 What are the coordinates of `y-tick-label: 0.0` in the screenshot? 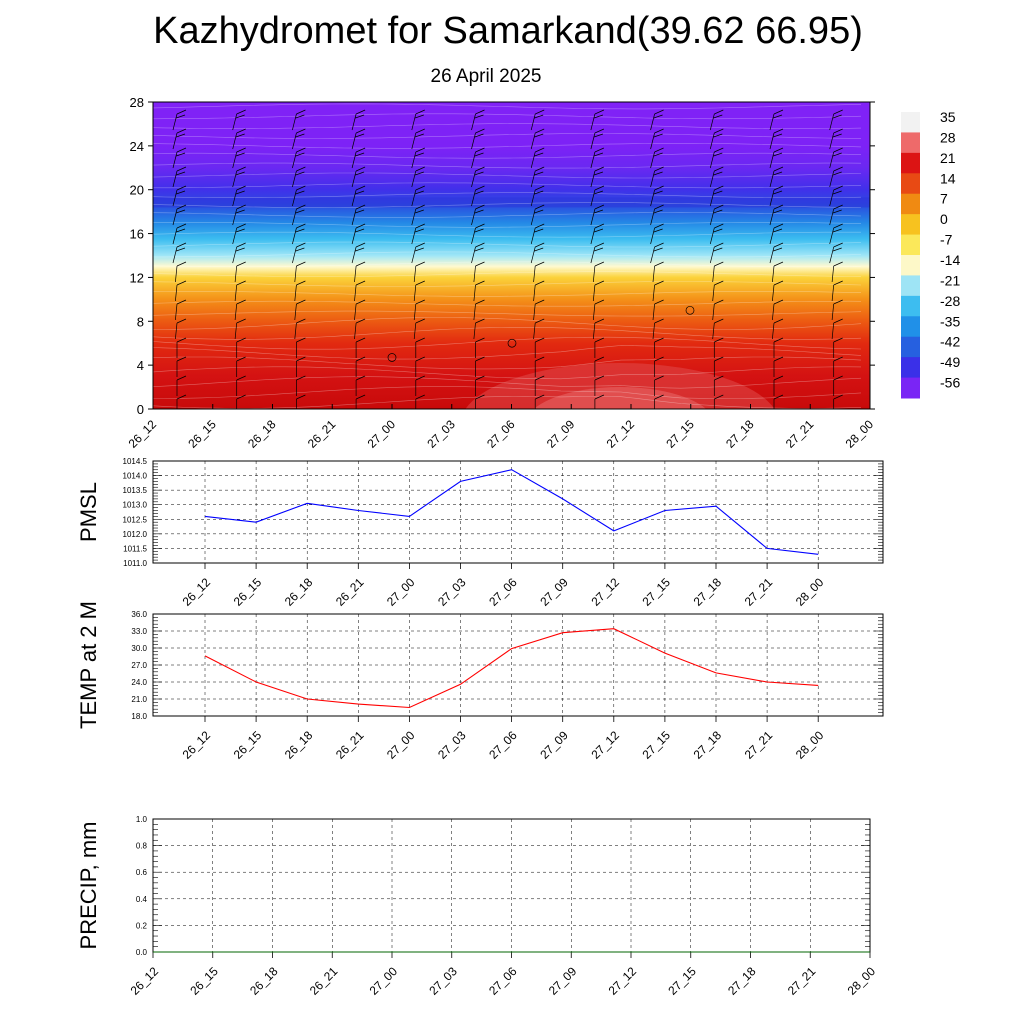 It's located at (142, 952).